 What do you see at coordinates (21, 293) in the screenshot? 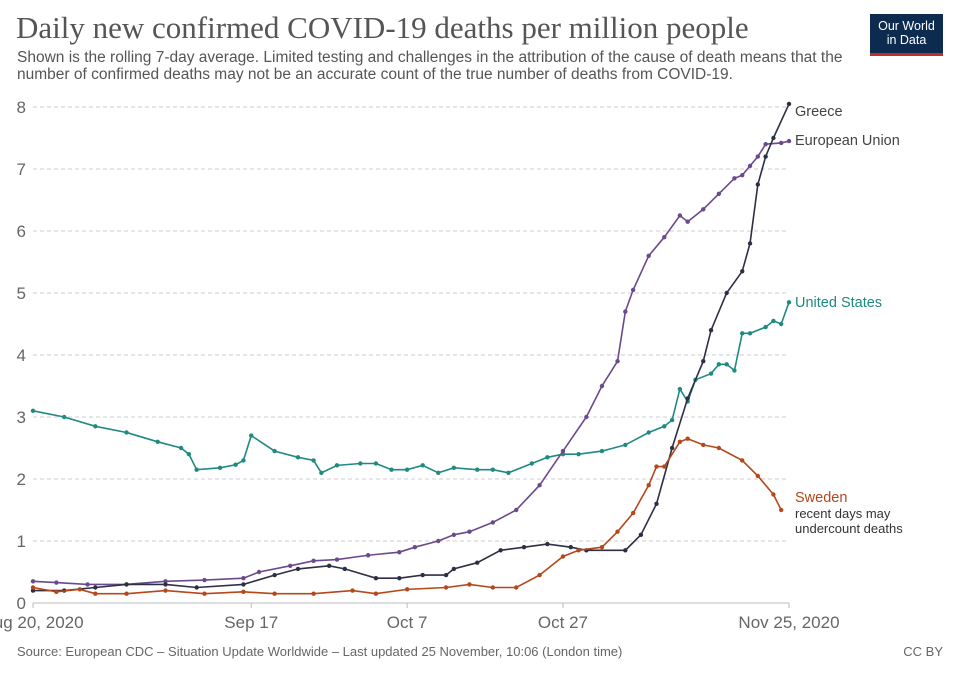
I see `y-tick-label: 5` at bounding box center [21, 293].